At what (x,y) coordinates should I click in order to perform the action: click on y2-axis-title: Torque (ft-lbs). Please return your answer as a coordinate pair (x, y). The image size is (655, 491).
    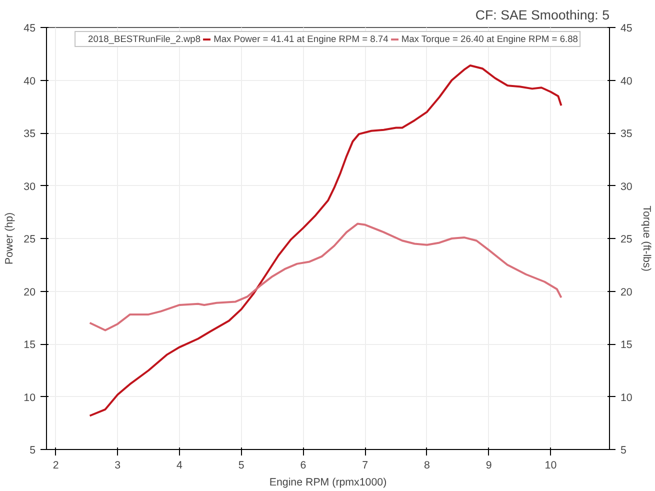
    Looking at the image, I should click on (646, 239).